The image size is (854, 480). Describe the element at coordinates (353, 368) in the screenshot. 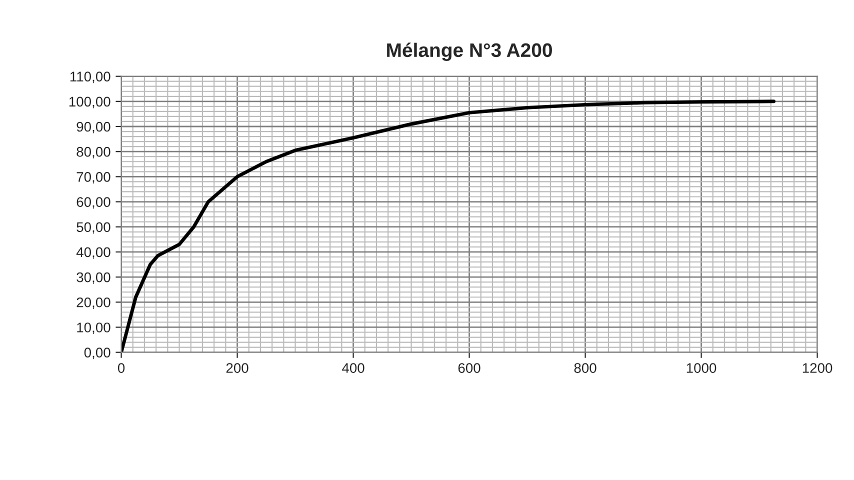

I see `x-tick-label: 400` at that location.